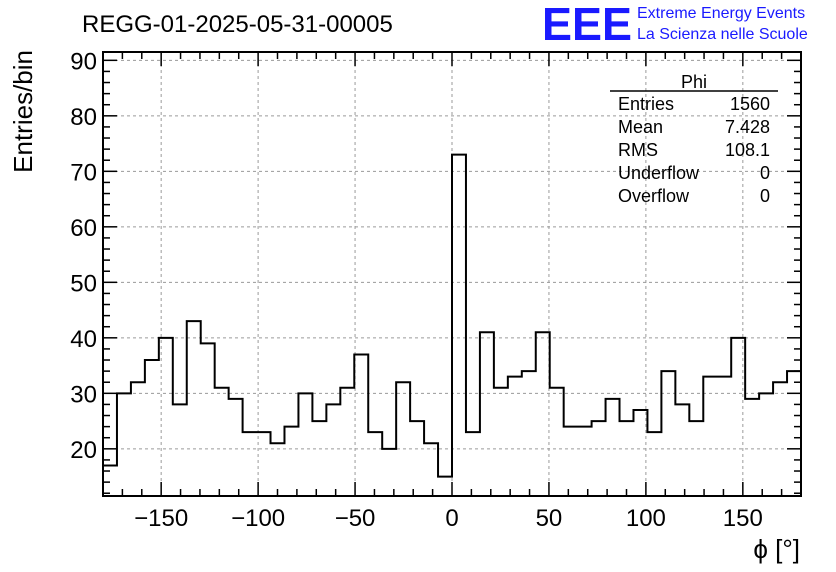 This screenshot has height=572, width=836. I want to click on stats-row-label: Mean, so click(640, 127).